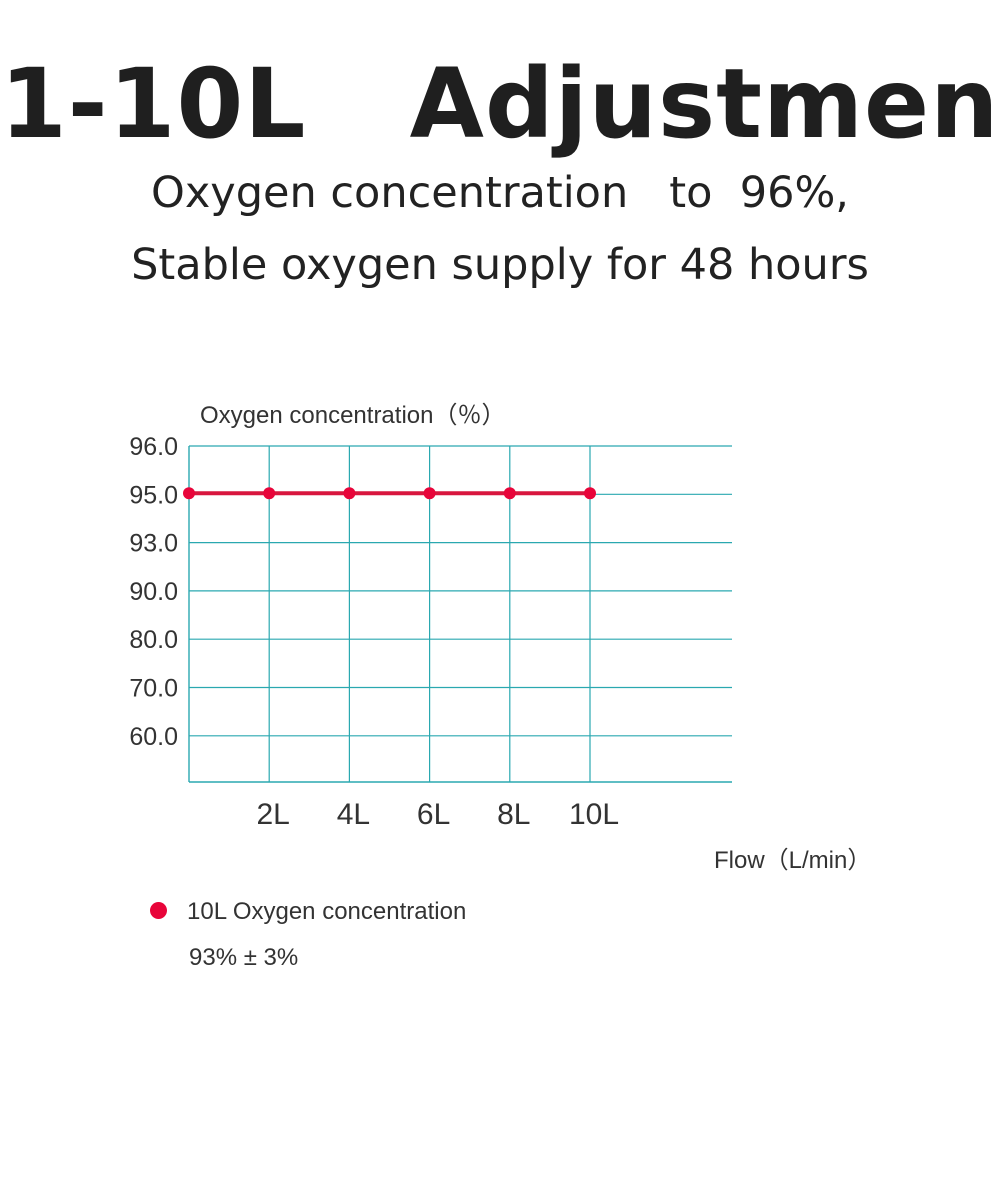 The image size is (1000, 1200). Describe the element at coordinates (153, 689) in the screenshot. I see `y-tick-label: 70.0` at that location.